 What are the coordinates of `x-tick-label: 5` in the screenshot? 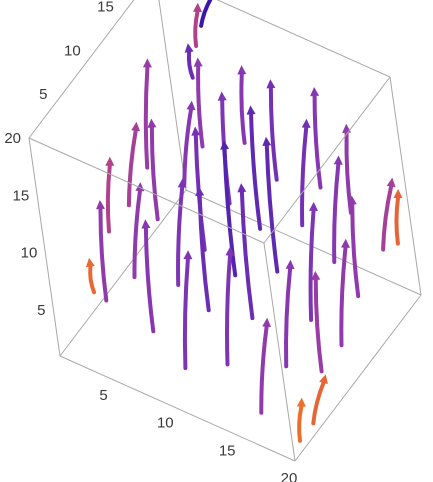 It's located at (103, 395).